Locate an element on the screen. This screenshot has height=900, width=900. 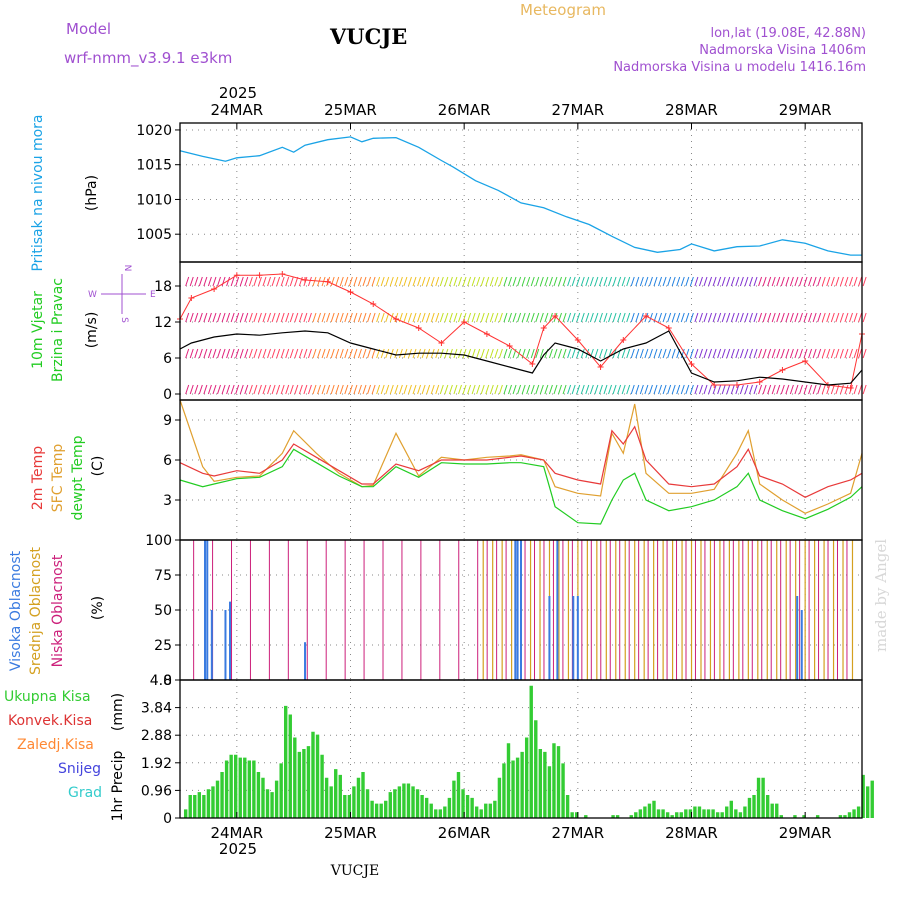
y-tick-label: 1.92 is located at coordinates (156, 764).